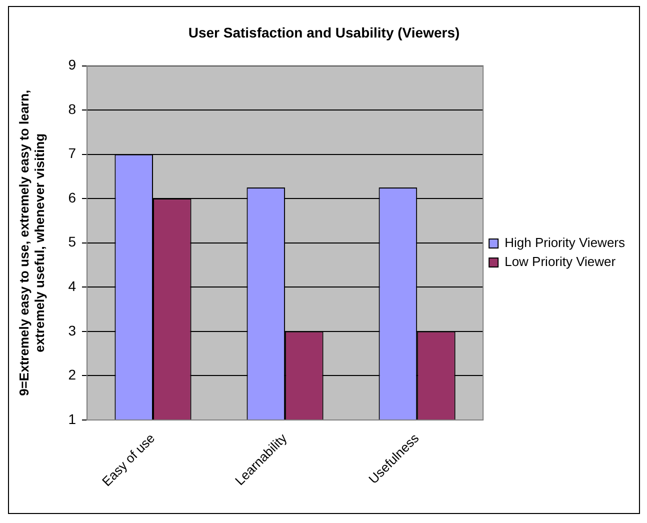 The image size is (647, 523). Describe the element at coordinates (72, 286) in the screenshot. I see `y-tick-label: 4` at that location.